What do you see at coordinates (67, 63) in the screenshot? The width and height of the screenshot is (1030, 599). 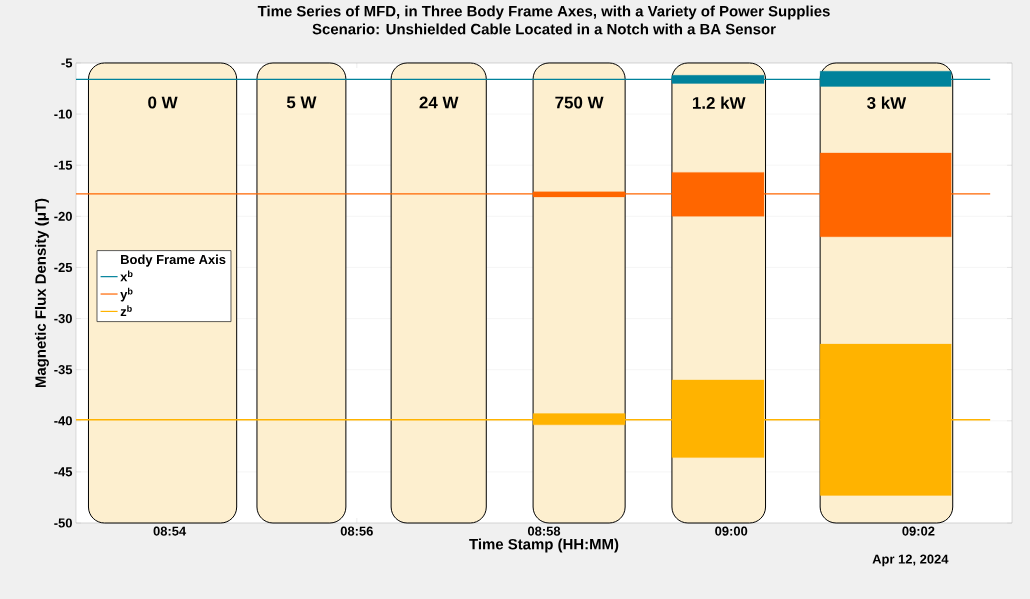 I see `y-tick-label: -5` at bounding box center [67, 63].